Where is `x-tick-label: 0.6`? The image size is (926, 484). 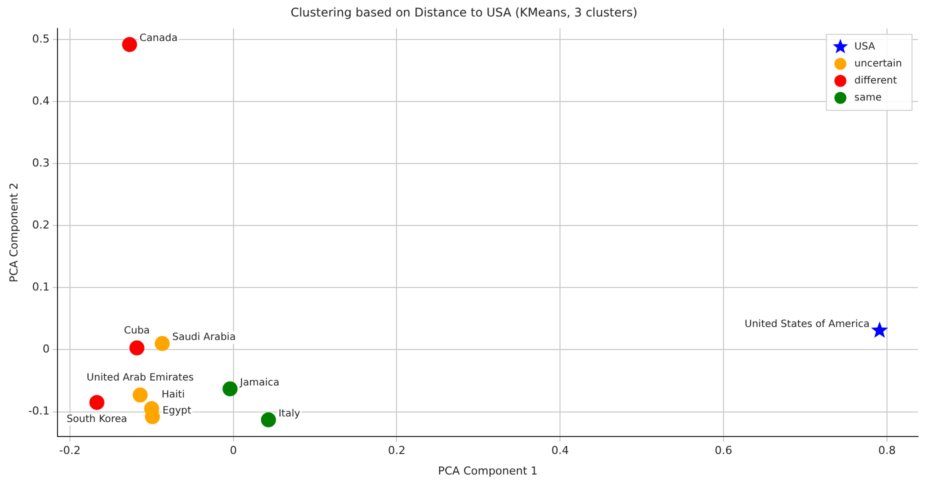 x-tick-label: 0.6 is located at coordinates (723, 451).